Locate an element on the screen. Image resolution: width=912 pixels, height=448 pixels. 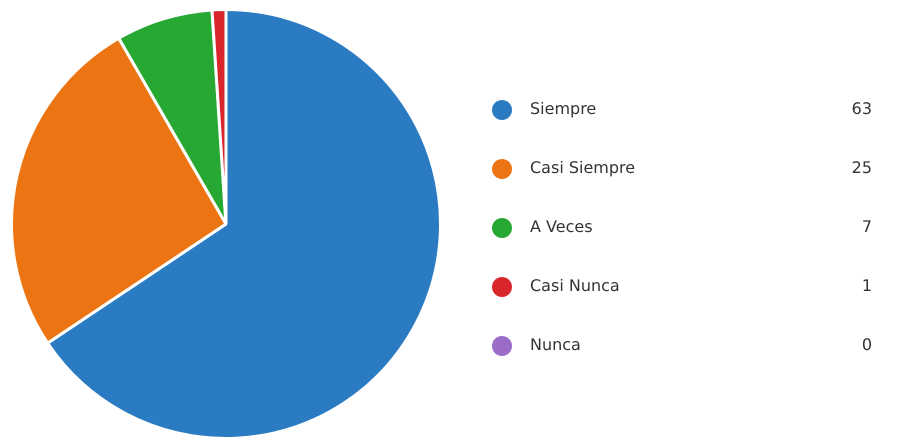
text: 0 is located at coordinates (867, 344).